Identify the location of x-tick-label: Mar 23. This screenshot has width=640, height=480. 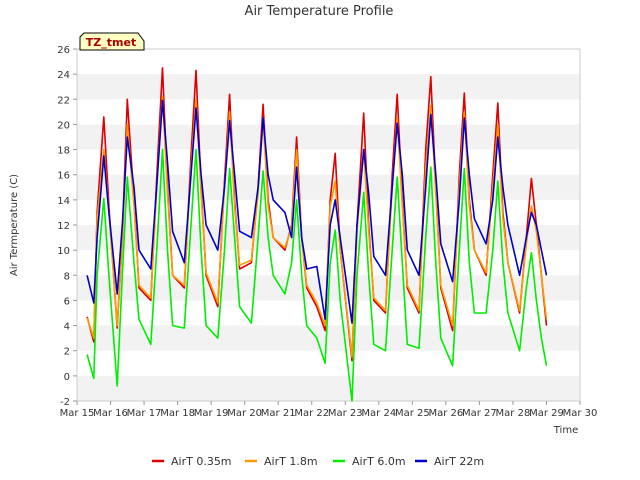
(345, 413).